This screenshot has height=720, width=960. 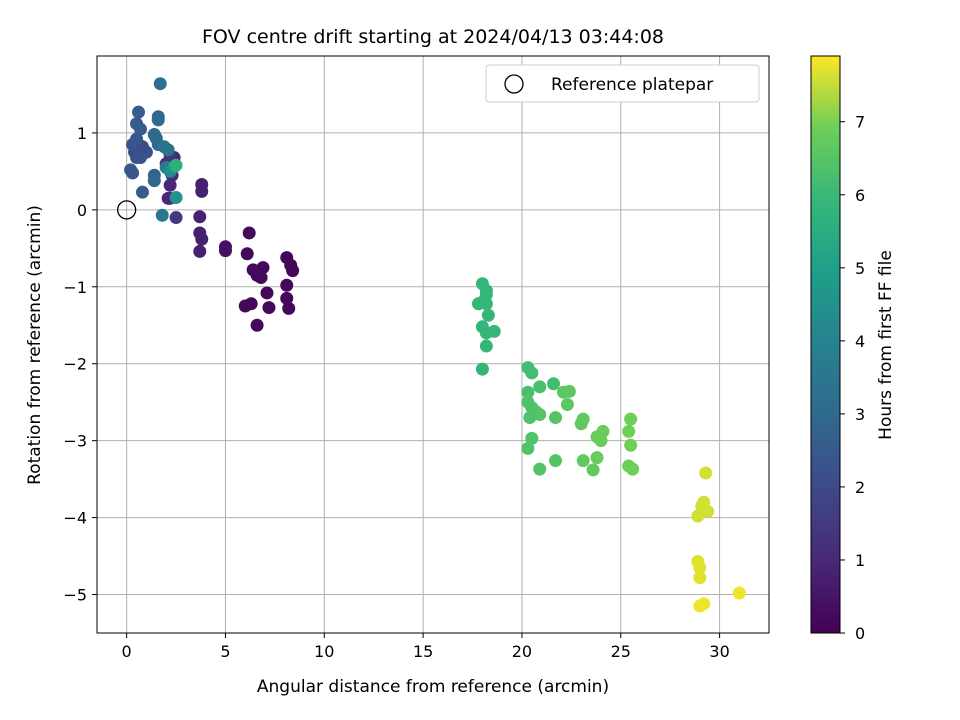 I want to click on x-tick-label: 15, so click(x=423, y=651).